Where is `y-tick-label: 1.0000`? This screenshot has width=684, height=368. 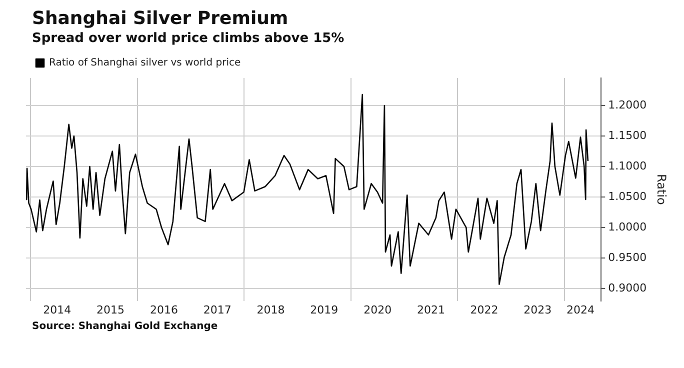
y-tick-label: 1.0000 is located at coordinates (627, 227).